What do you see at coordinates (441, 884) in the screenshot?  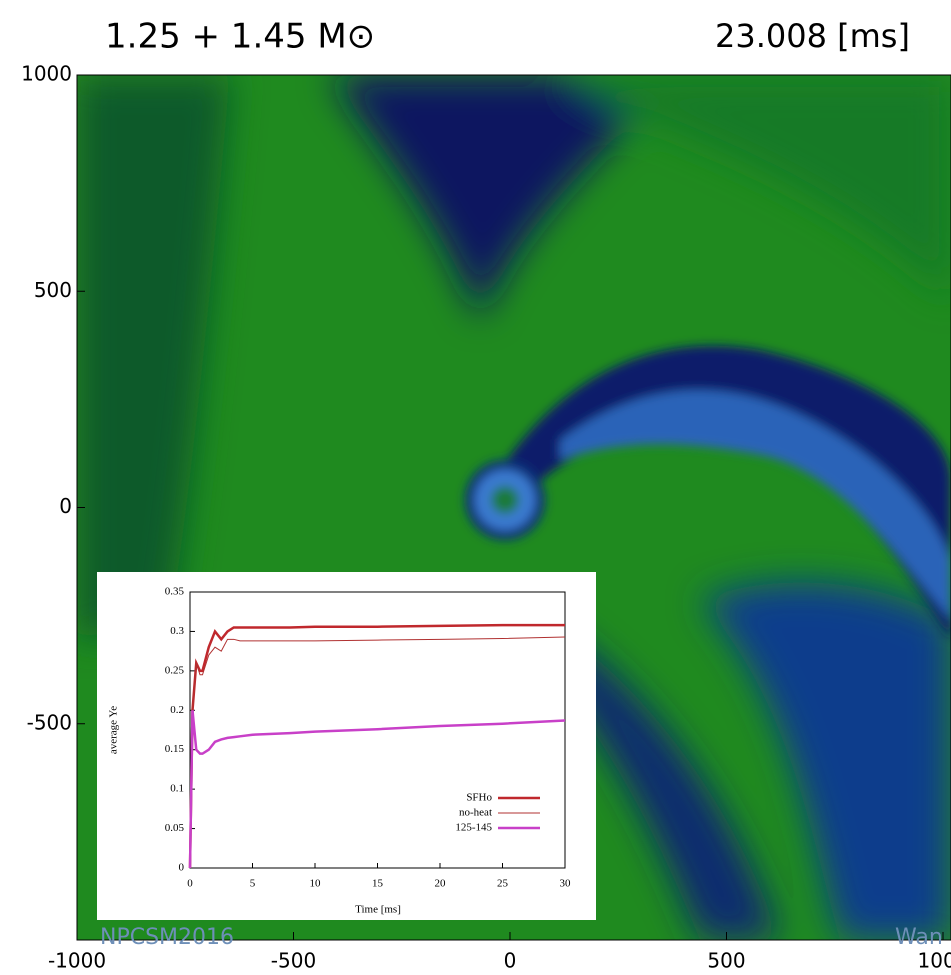 I see `x-tick-label: 20` at bounding box center [441, 884].